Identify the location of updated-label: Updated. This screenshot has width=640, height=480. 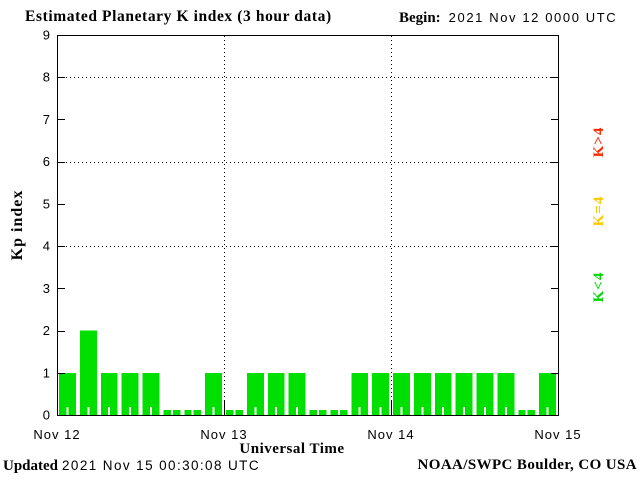
(31, 466).